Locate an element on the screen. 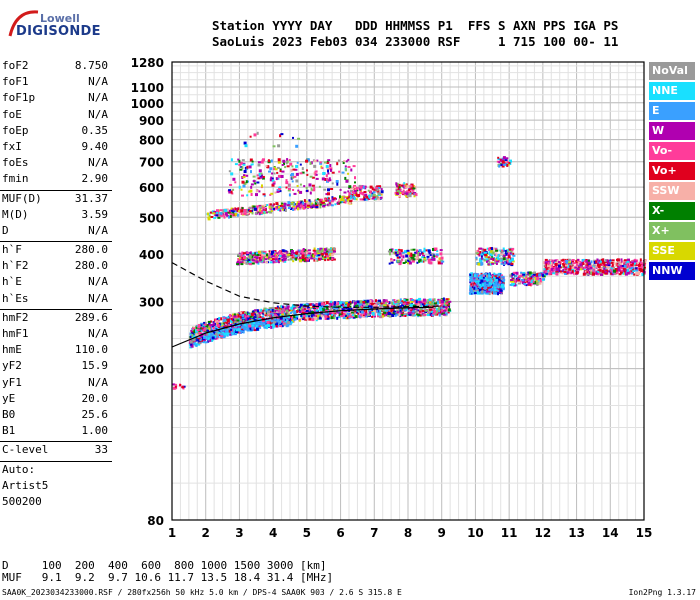 The height and width of the screenshot is (600, 700). param-value: 9.40 is located at coordinates (95, 146).